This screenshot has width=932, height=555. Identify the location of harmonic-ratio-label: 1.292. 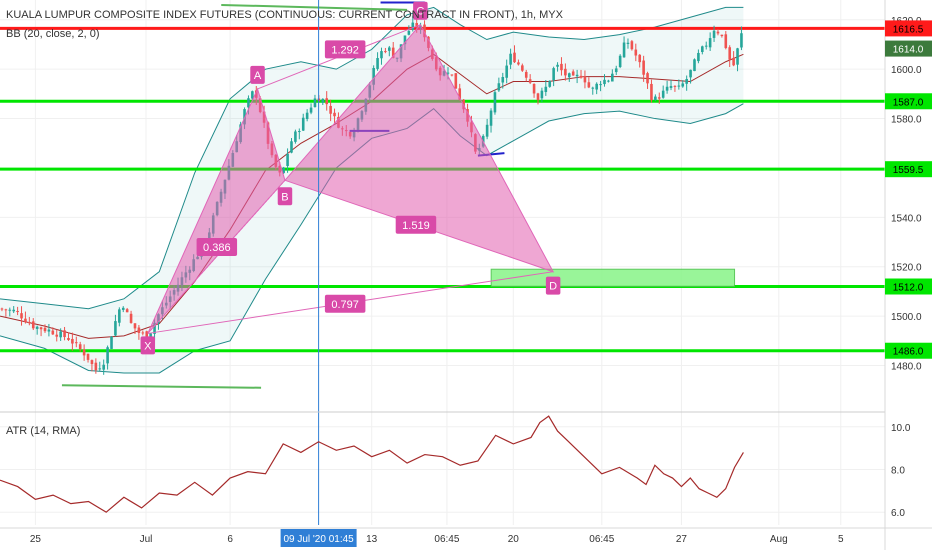
(345, 49).